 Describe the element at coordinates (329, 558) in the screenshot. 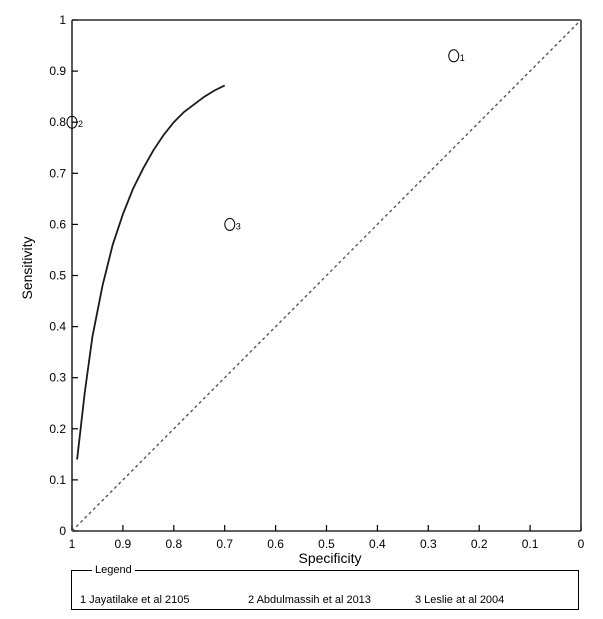

I see `x-axis-label: Specificity` at that location.